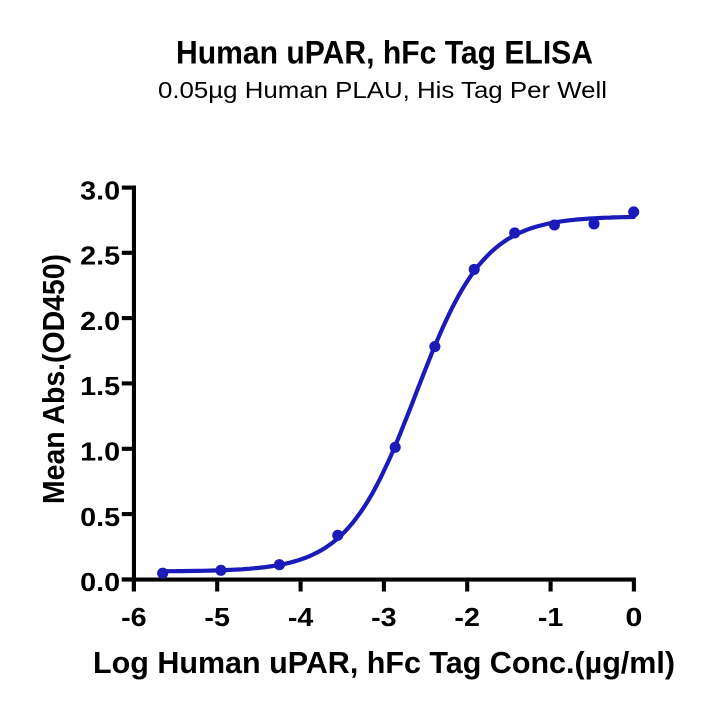 The width and height of the screenshot is (720, 715). I want to click on svg-text: Mean Abs.(OD450), so click(53, 379).